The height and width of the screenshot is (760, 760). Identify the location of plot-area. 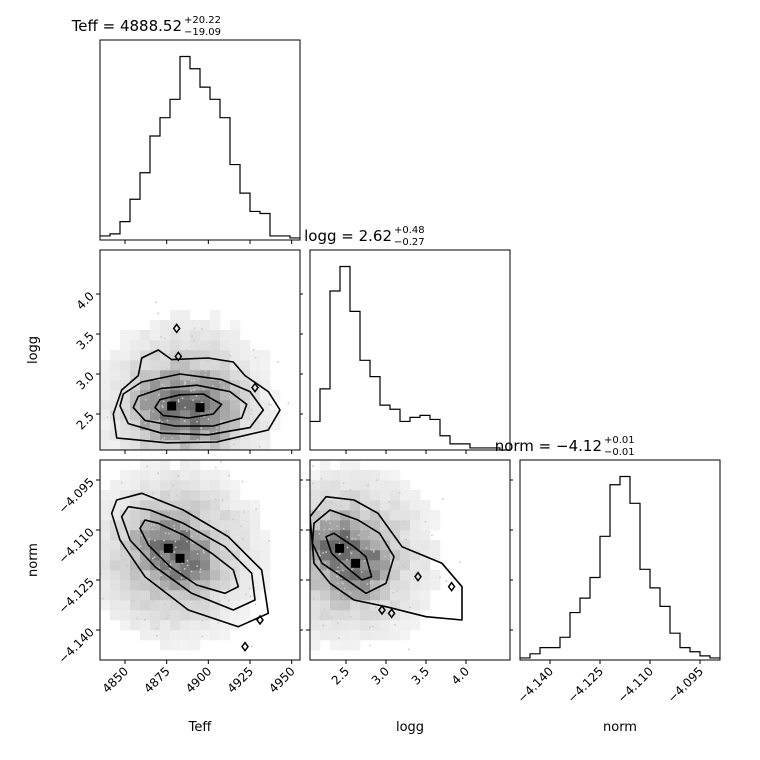
(410, 350).